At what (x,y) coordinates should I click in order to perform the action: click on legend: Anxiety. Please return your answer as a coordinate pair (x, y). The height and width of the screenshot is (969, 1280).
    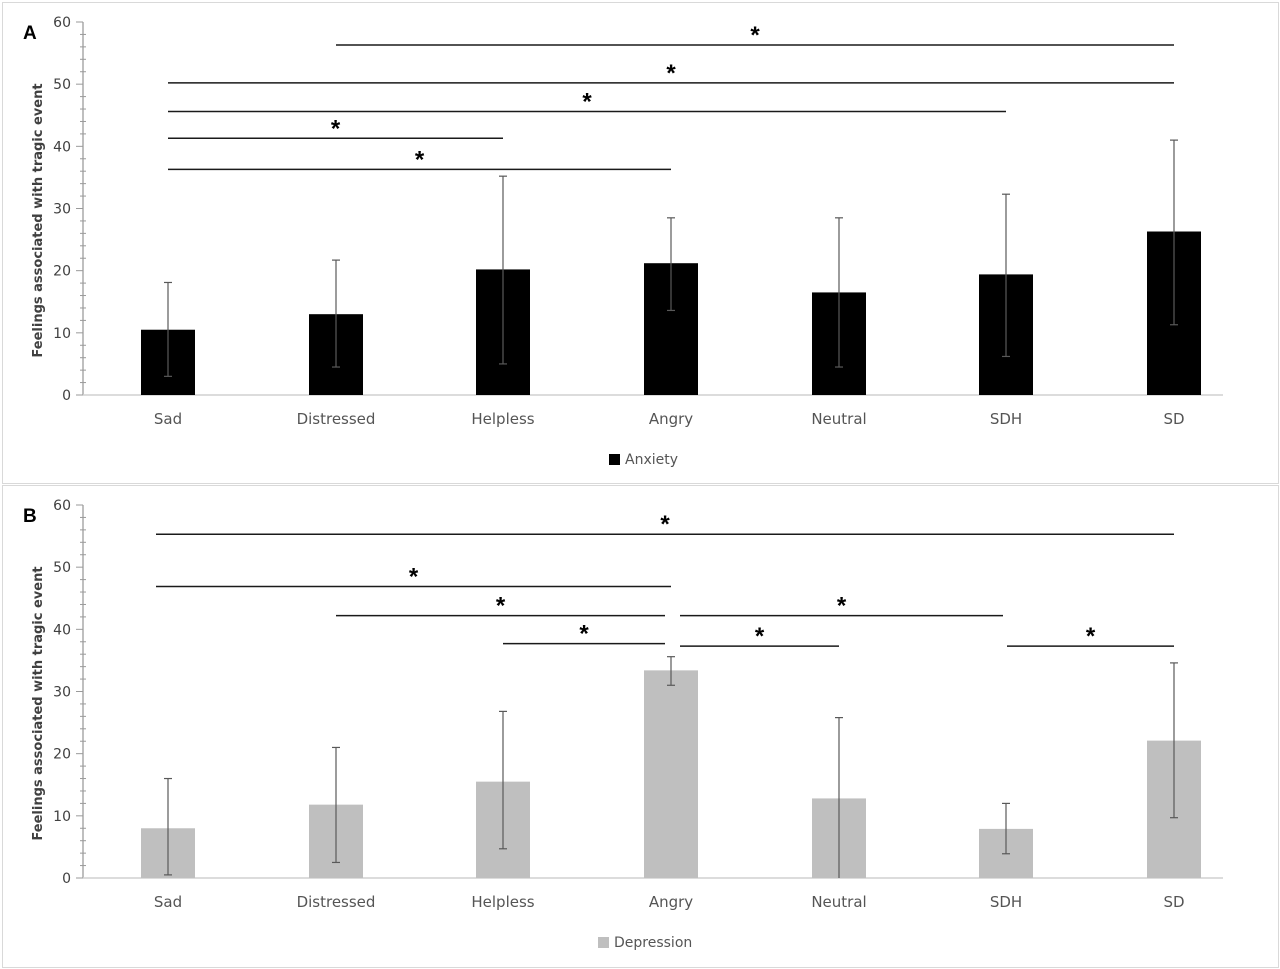
    Looking at the image, I should click on (643, 460).